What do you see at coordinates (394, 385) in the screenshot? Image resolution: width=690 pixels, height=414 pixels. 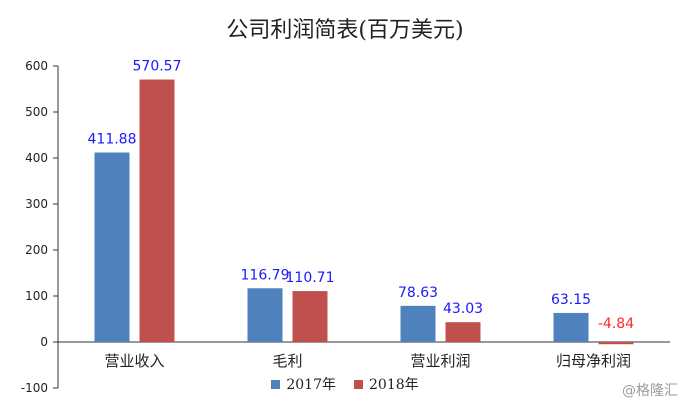 I see `legend-label-2018: 2018年` at bounding box center [394, 385].